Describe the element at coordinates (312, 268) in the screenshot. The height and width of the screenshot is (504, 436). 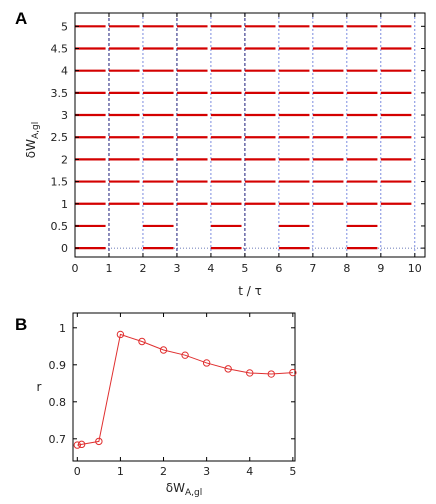
I see `x-tick-label: 7` at that location.